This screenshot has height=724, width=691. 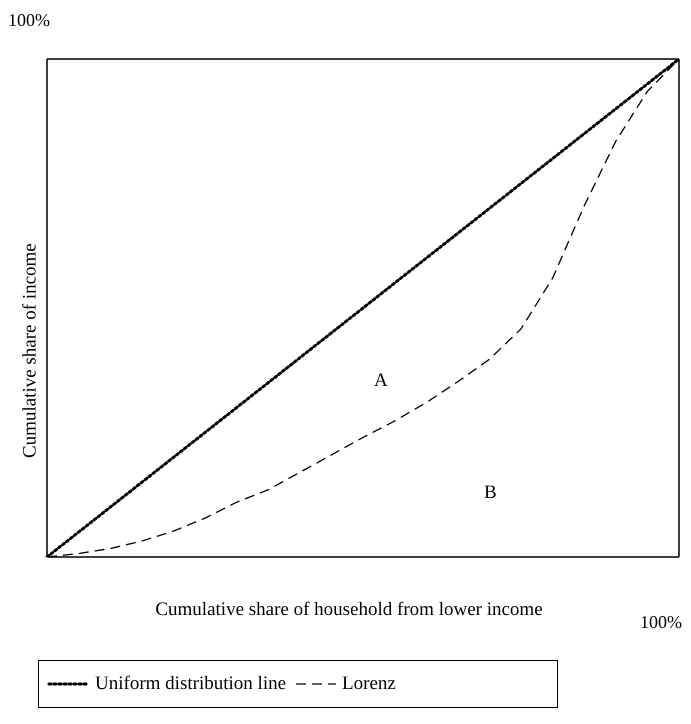 What do you see at coordinates (349, 609) in the screenshot?
I see `x-axis-title: Cumulative share of household from lower income` at bounding box center [349, 609].